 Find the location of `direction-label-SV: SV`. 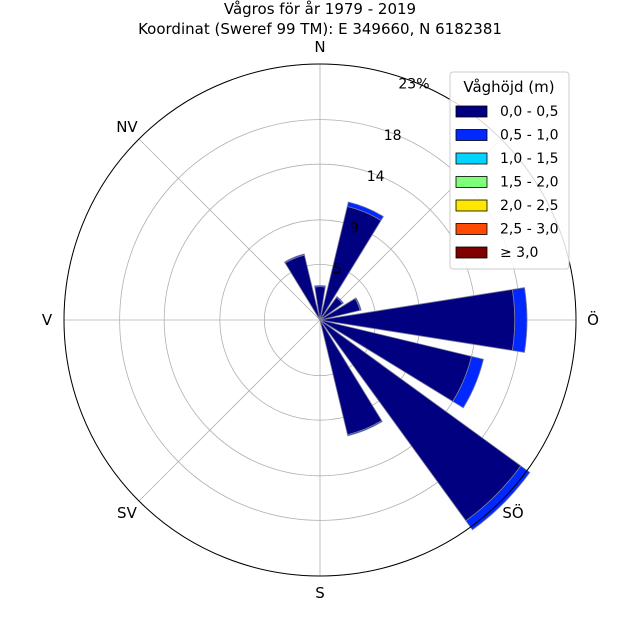

direction-label-SV: SV is located at coordinates (127, 513).